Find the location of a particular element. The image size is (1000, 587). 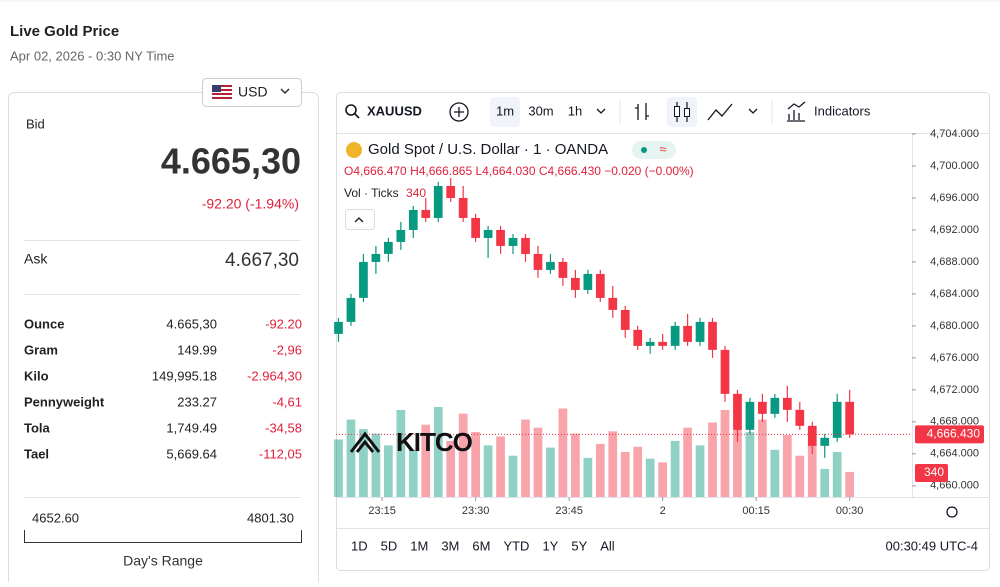

x-tick-label: 00:30 is located at coordinates (850, 511).